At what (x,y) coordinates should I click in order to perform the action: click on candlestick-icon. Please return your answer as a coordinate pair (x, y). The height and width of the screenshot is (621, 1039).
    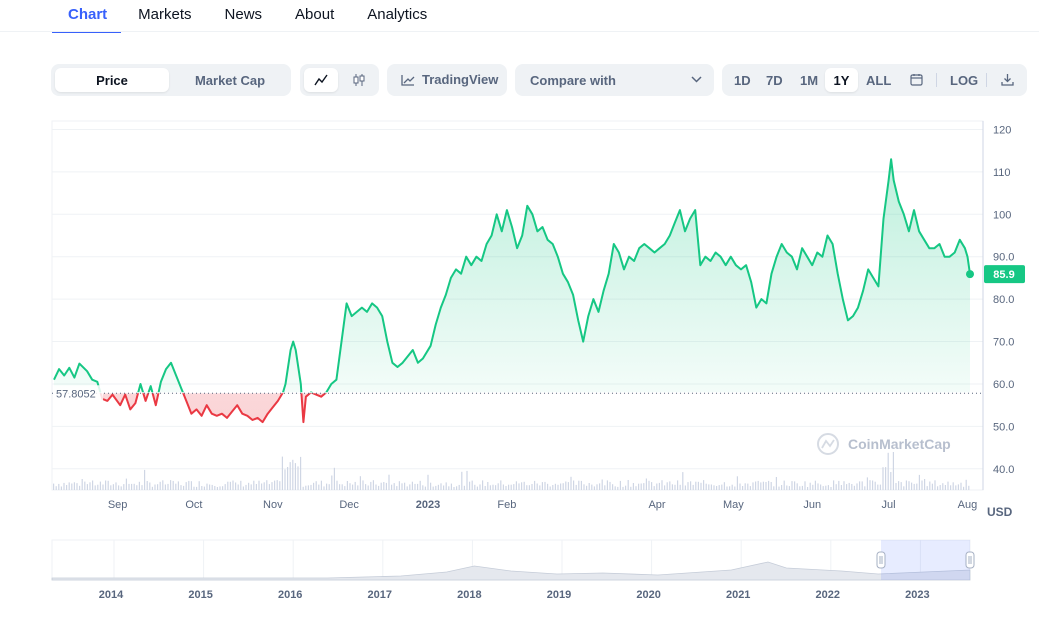
    Looking at the image, I should click on (359, 80).